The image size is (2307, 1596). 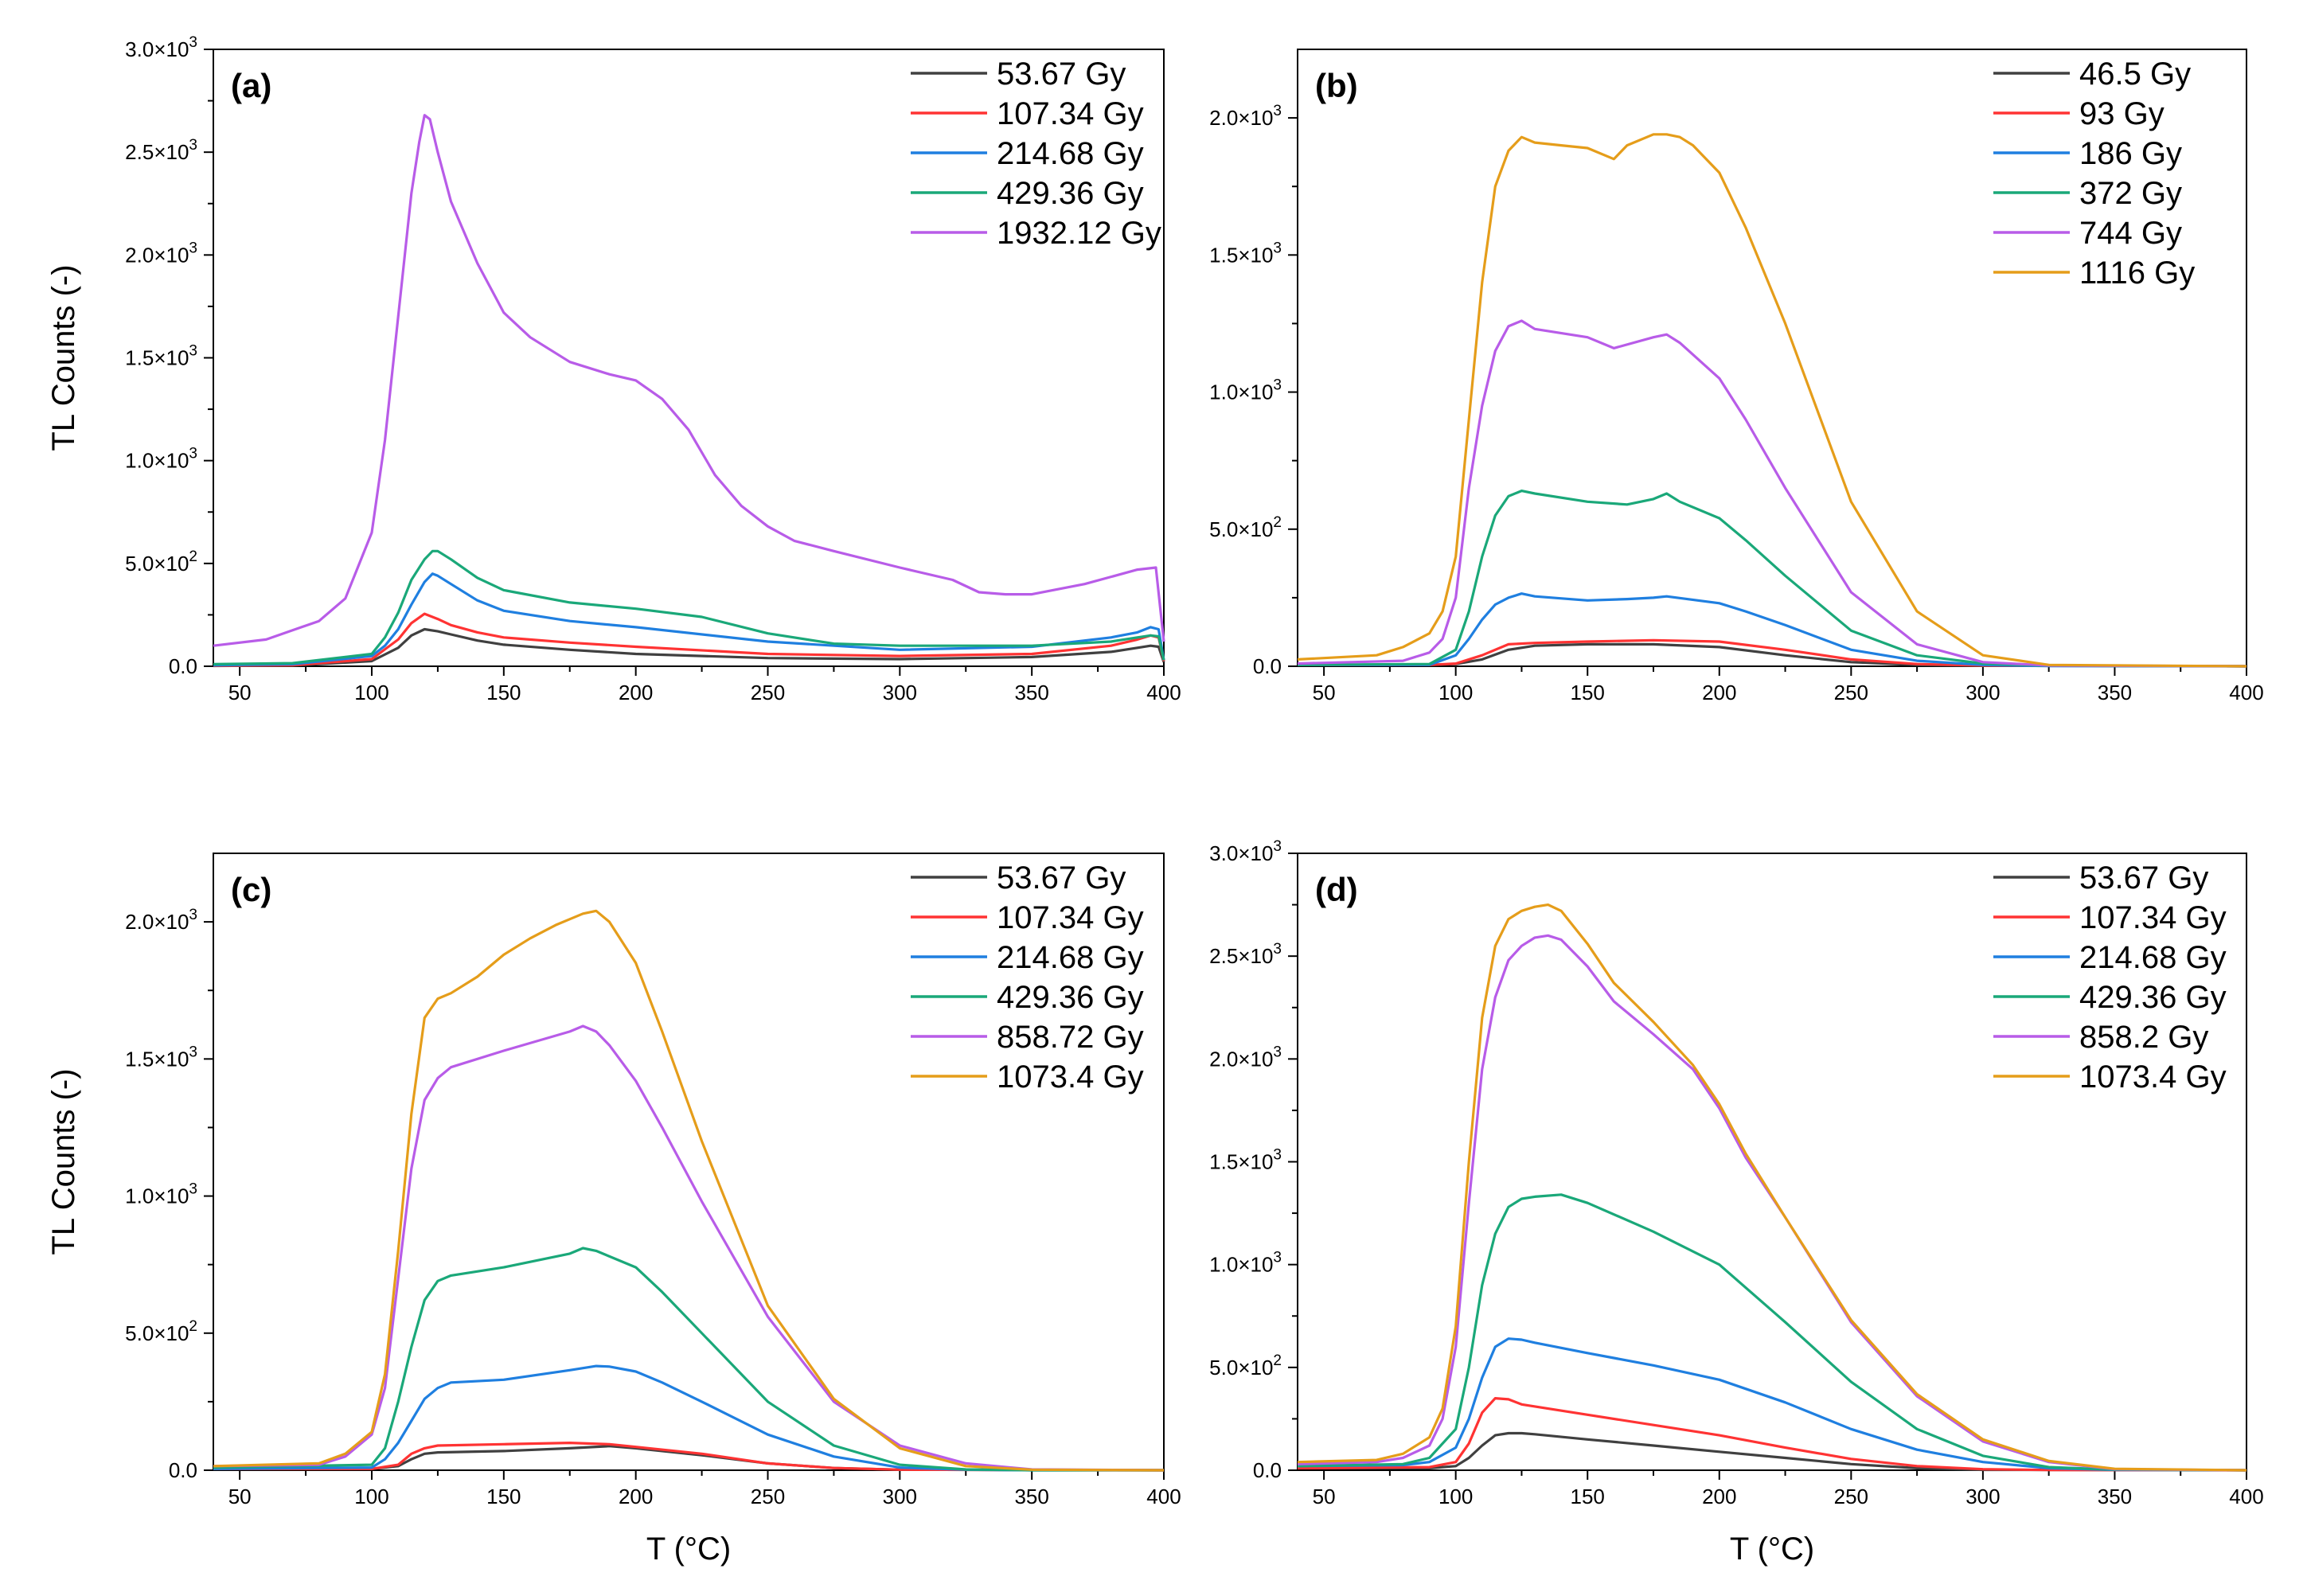 I want to click on series-line-1073-4-gy, so click(x=1772, y=1188).